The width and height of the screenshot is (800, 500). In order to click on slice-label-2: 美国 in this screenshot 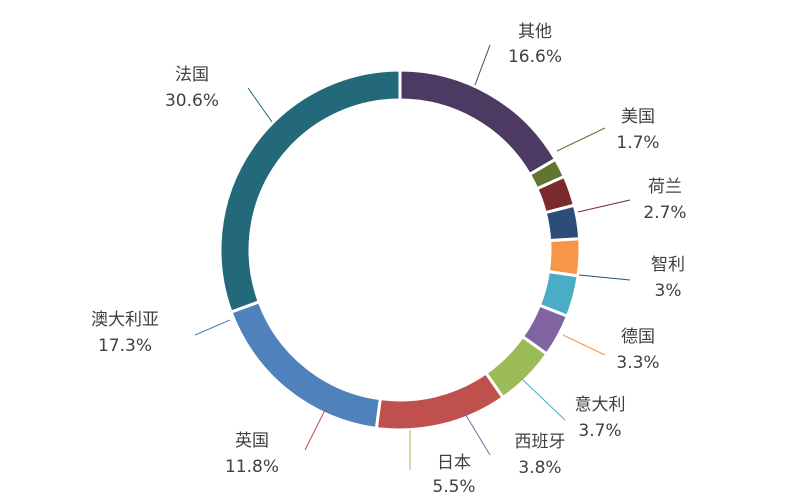, I will do `click(638, 117)`.